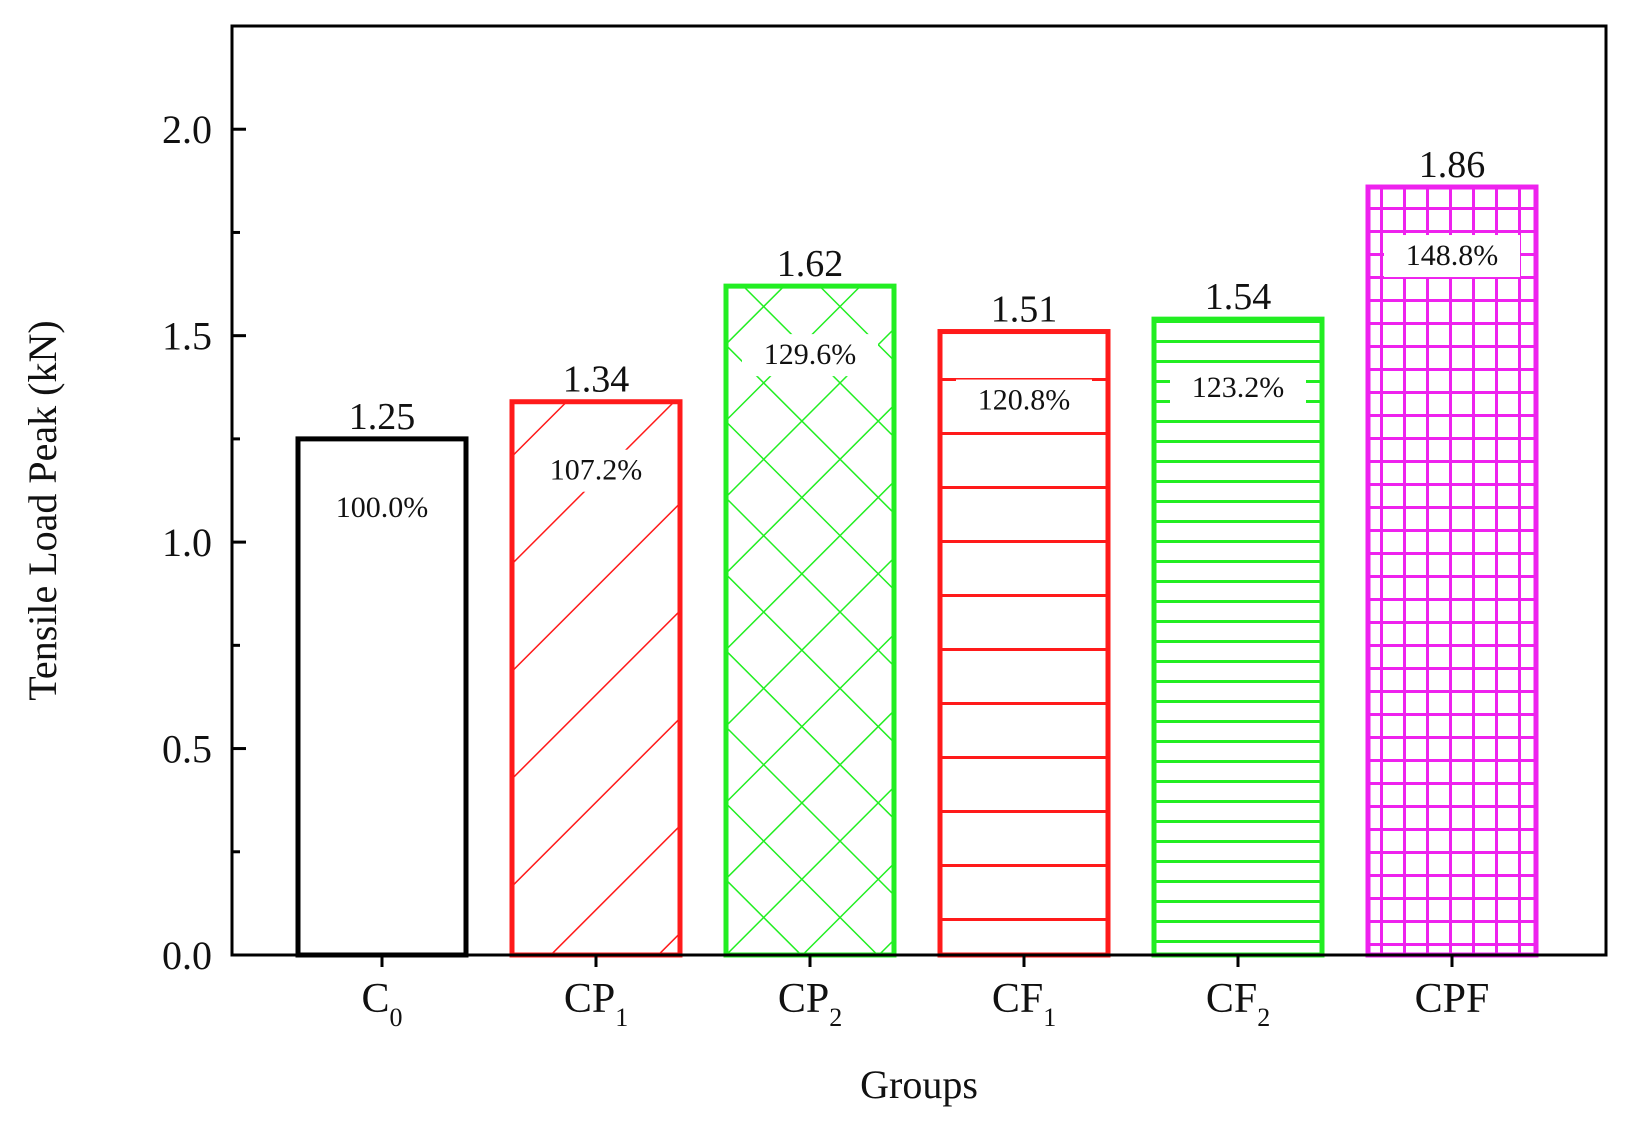 The image size is (1630, 1124). I want to click on x-tick-label-2: CP2, so click(810, 1004).